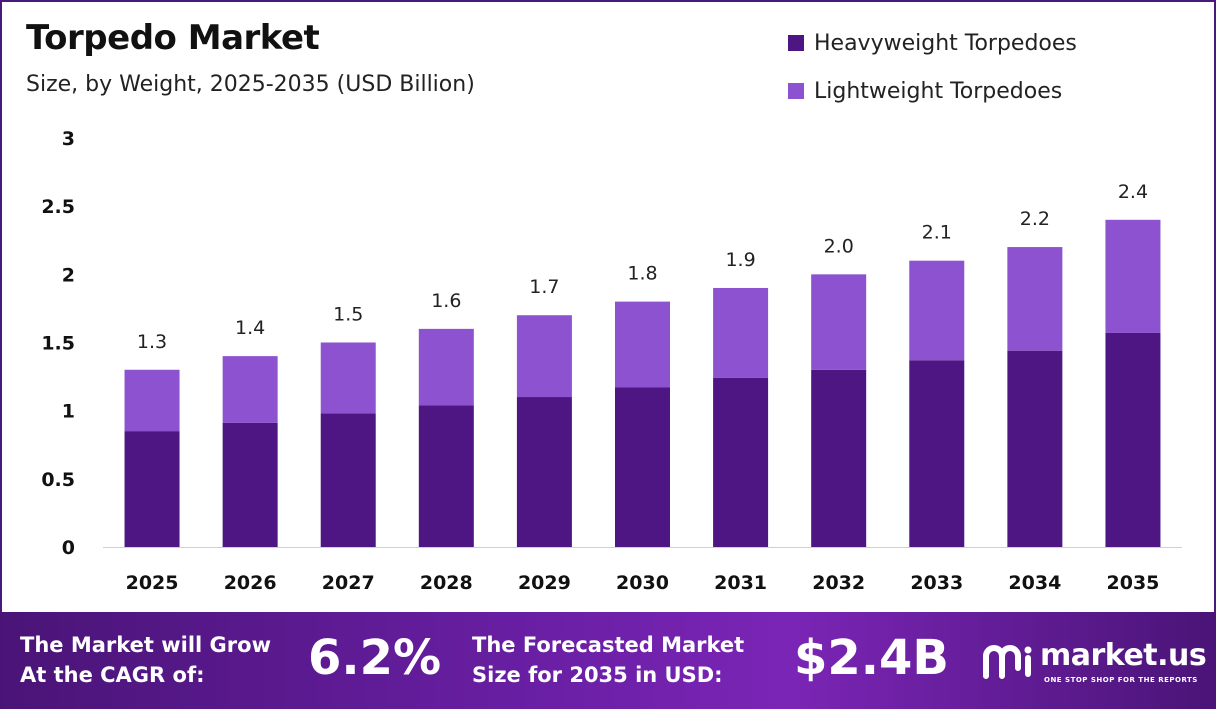 The image size is (1216, 709). Describe the element at coordinates (1133, 583) in the screenshot. I see `x-tick-label: 2035` at that location.